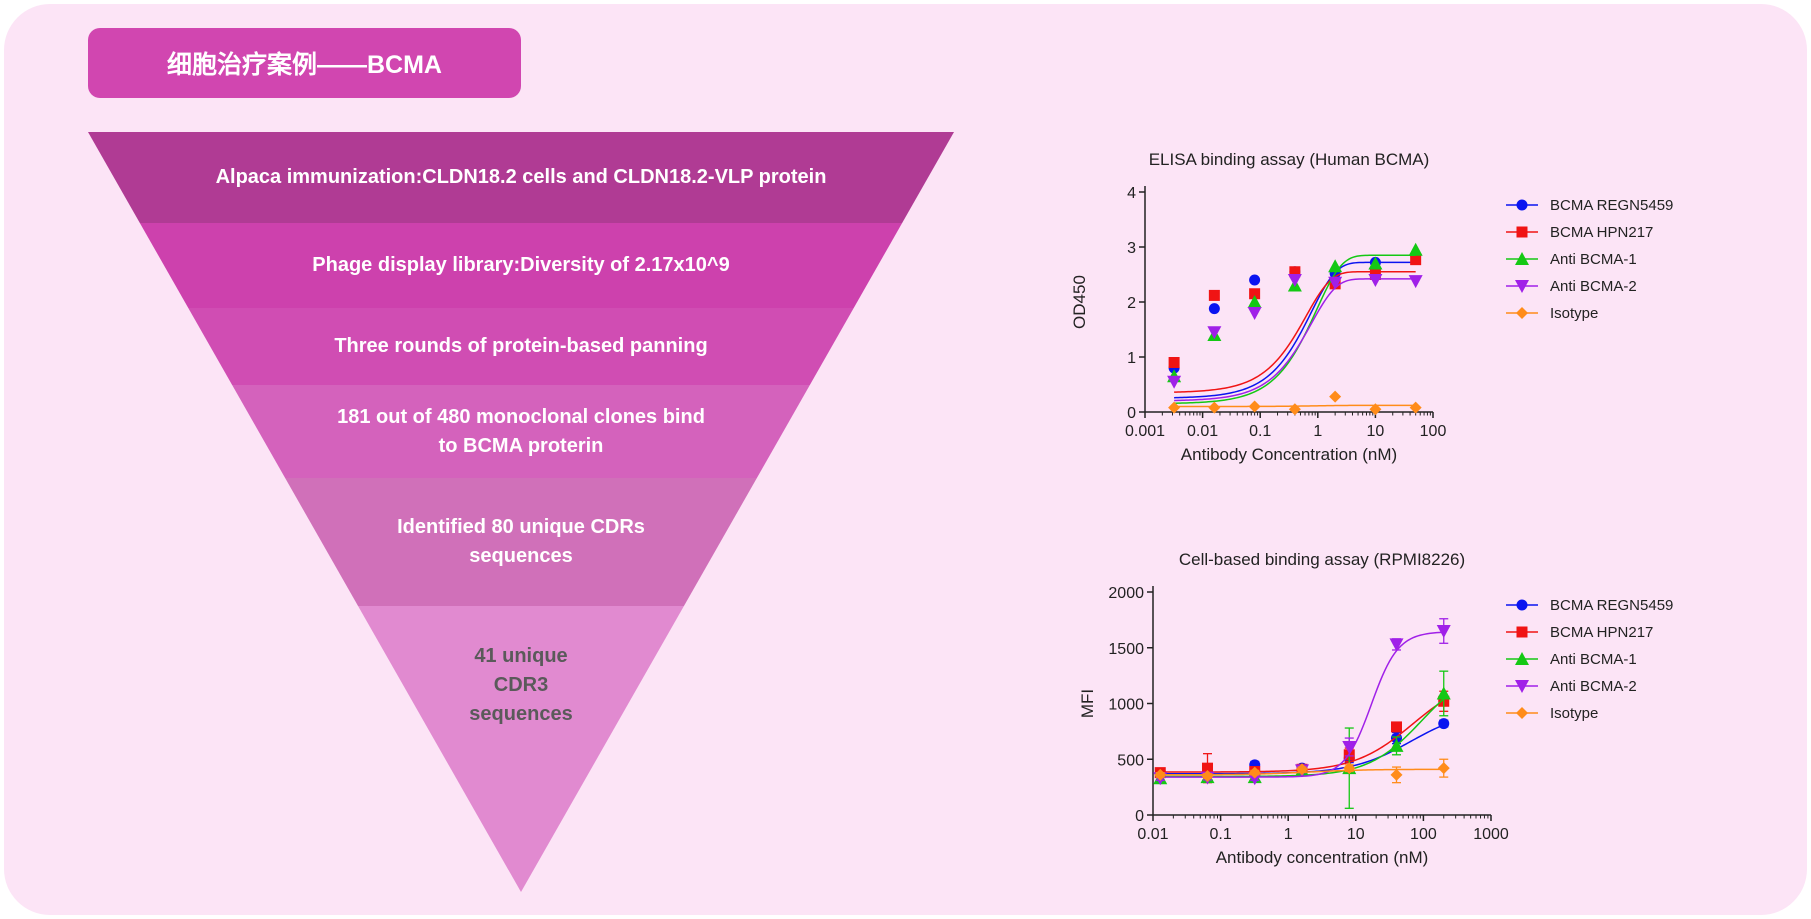  Describe the element at coordinates (304, 63) in the screenshot. I see `page-title: 细胞治疗案例——BCMA` at that location.